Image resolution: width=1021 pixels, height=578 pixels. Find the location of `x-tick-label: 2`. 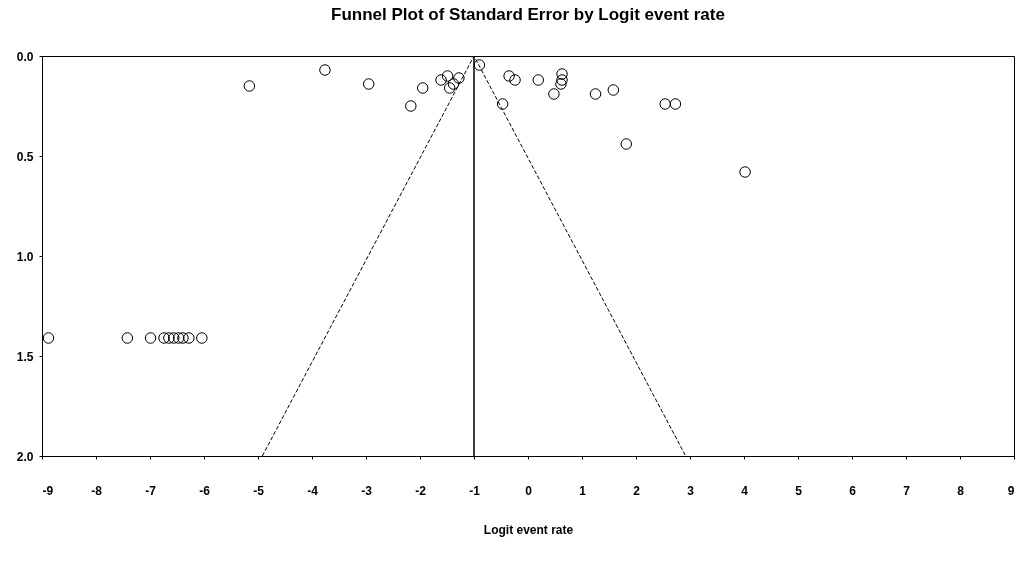

x-tick-label: 2 is located at coordinates (637, 490).